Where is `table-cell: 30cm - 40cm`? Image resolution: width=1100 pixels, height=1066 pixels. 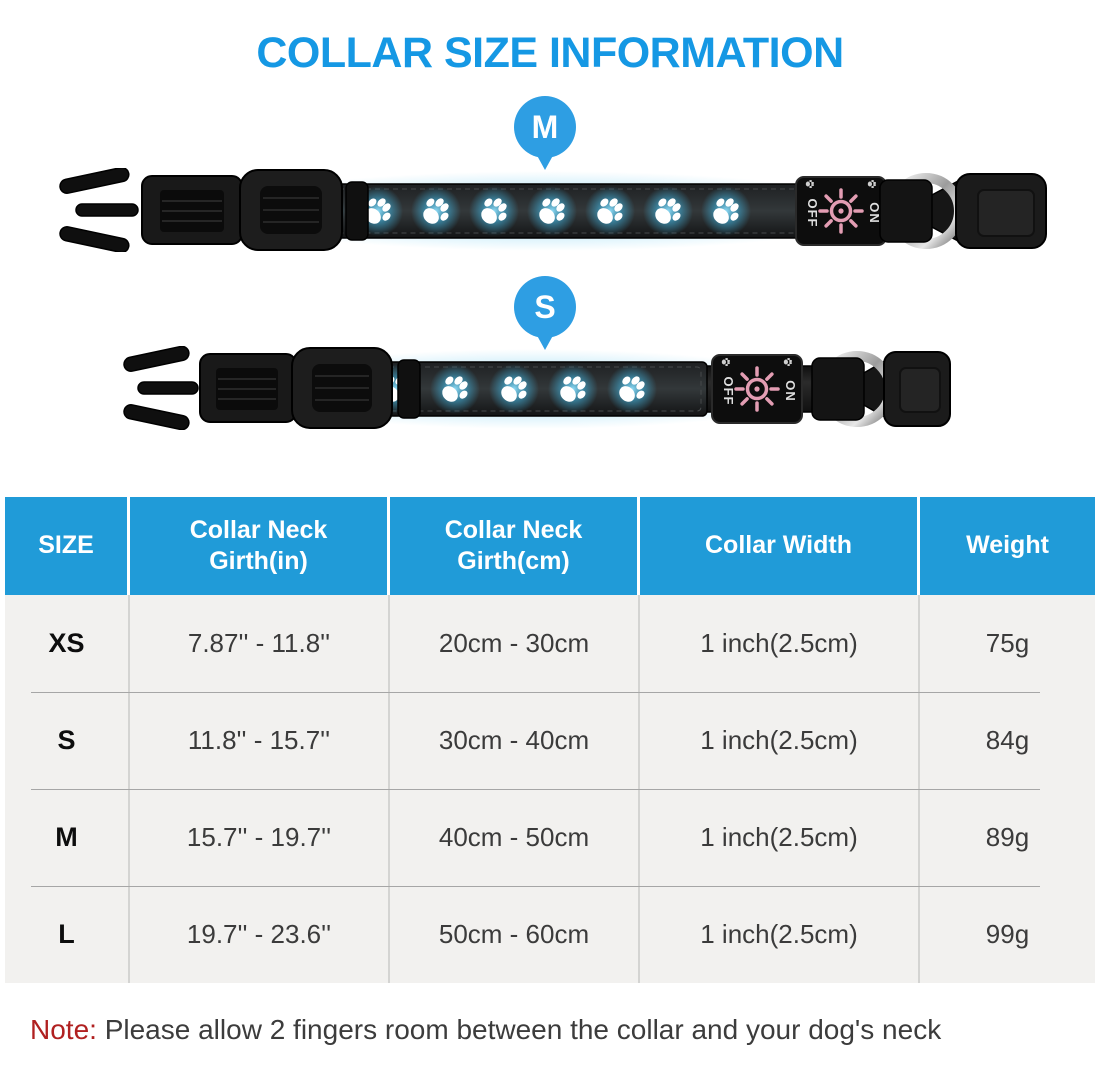 table-cell: 30cm - 40cm is located at coordinates (515, 740).